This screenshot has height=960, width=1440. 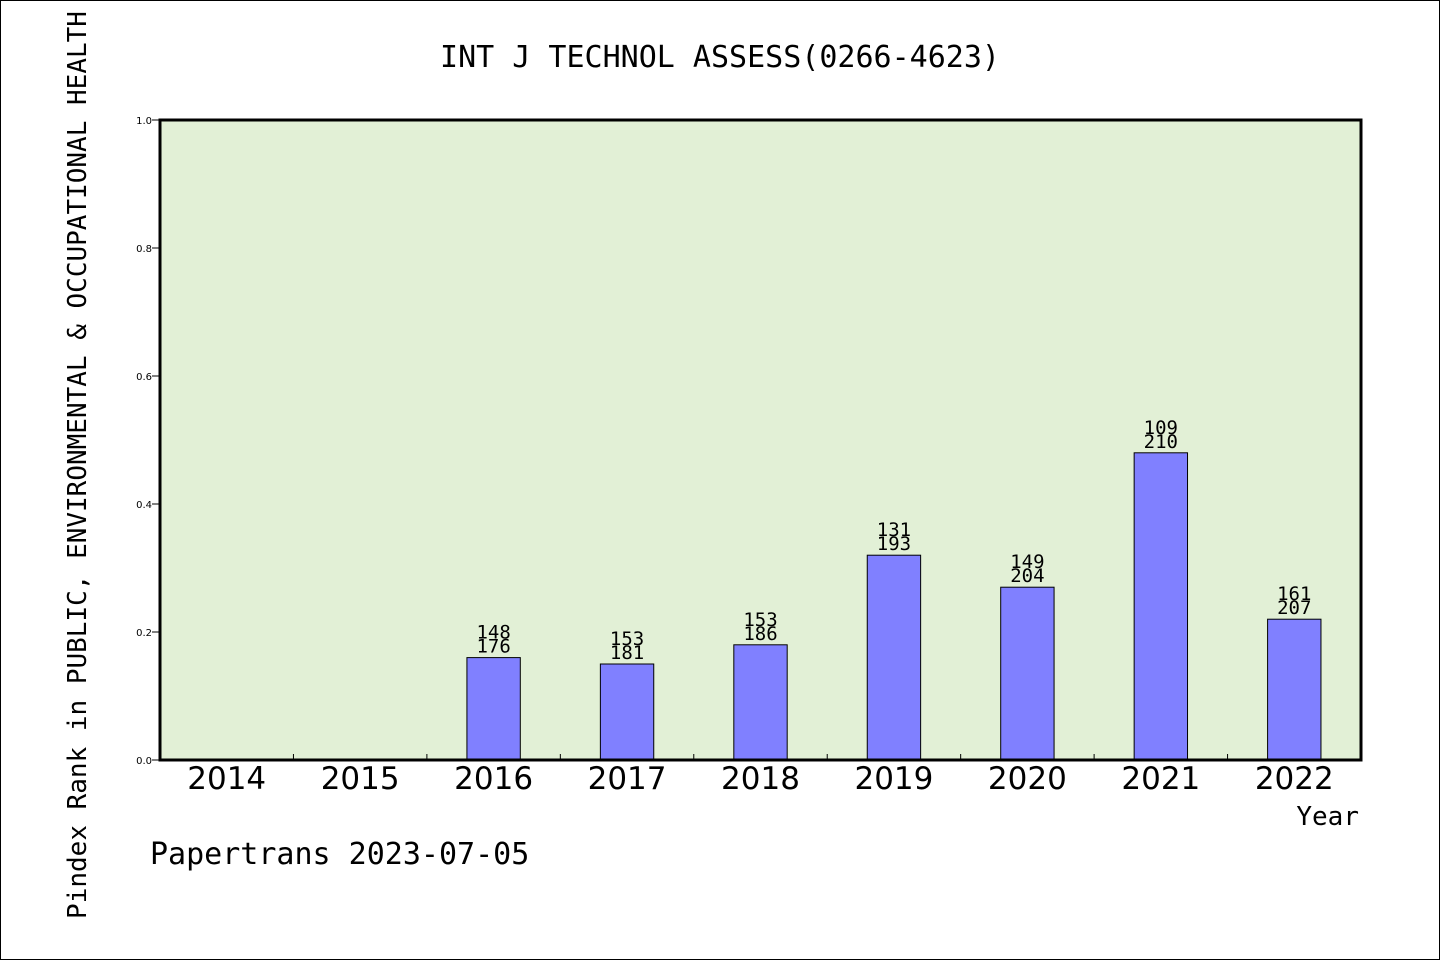 I want to click on y-tick-label: 1.0, so click(x=144, y=121).